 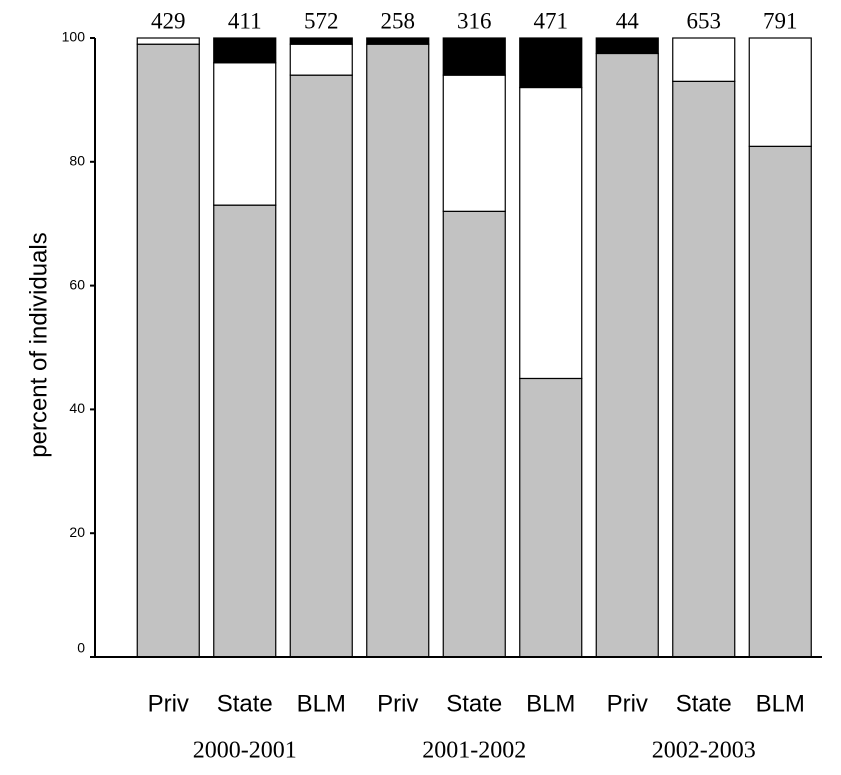 I want to click on y-axis-label: percent of individuals, so click(x=38, y=344).